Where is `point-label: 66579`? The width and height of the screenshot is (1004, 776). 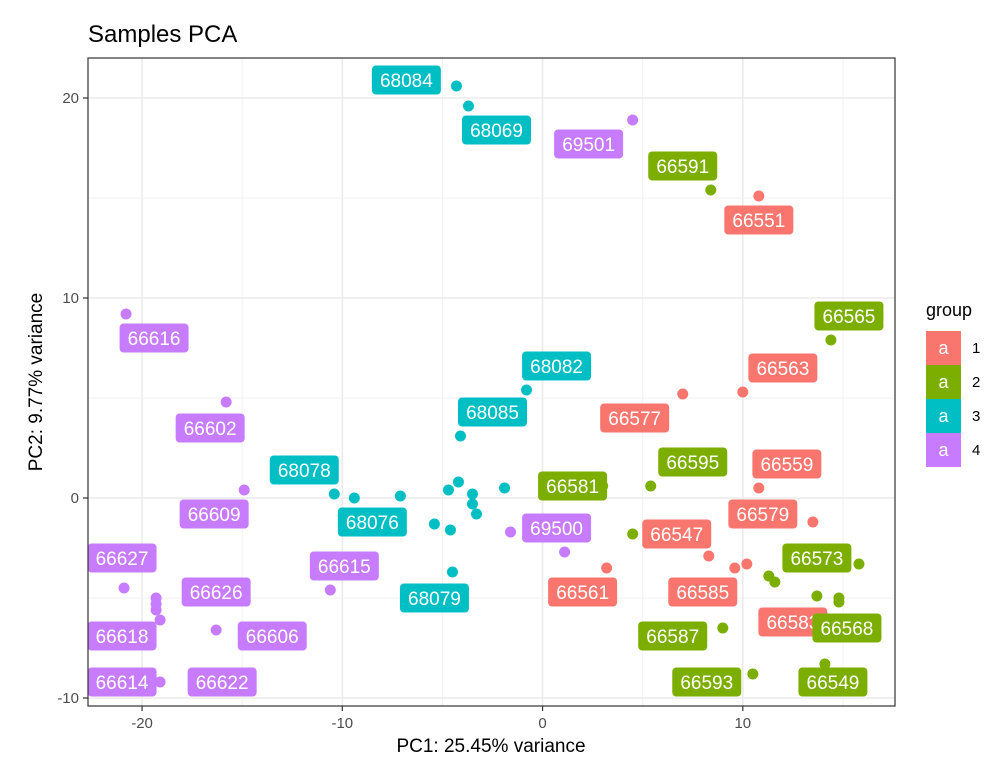
point-label: 66579 is located at coordinates (762, 515).